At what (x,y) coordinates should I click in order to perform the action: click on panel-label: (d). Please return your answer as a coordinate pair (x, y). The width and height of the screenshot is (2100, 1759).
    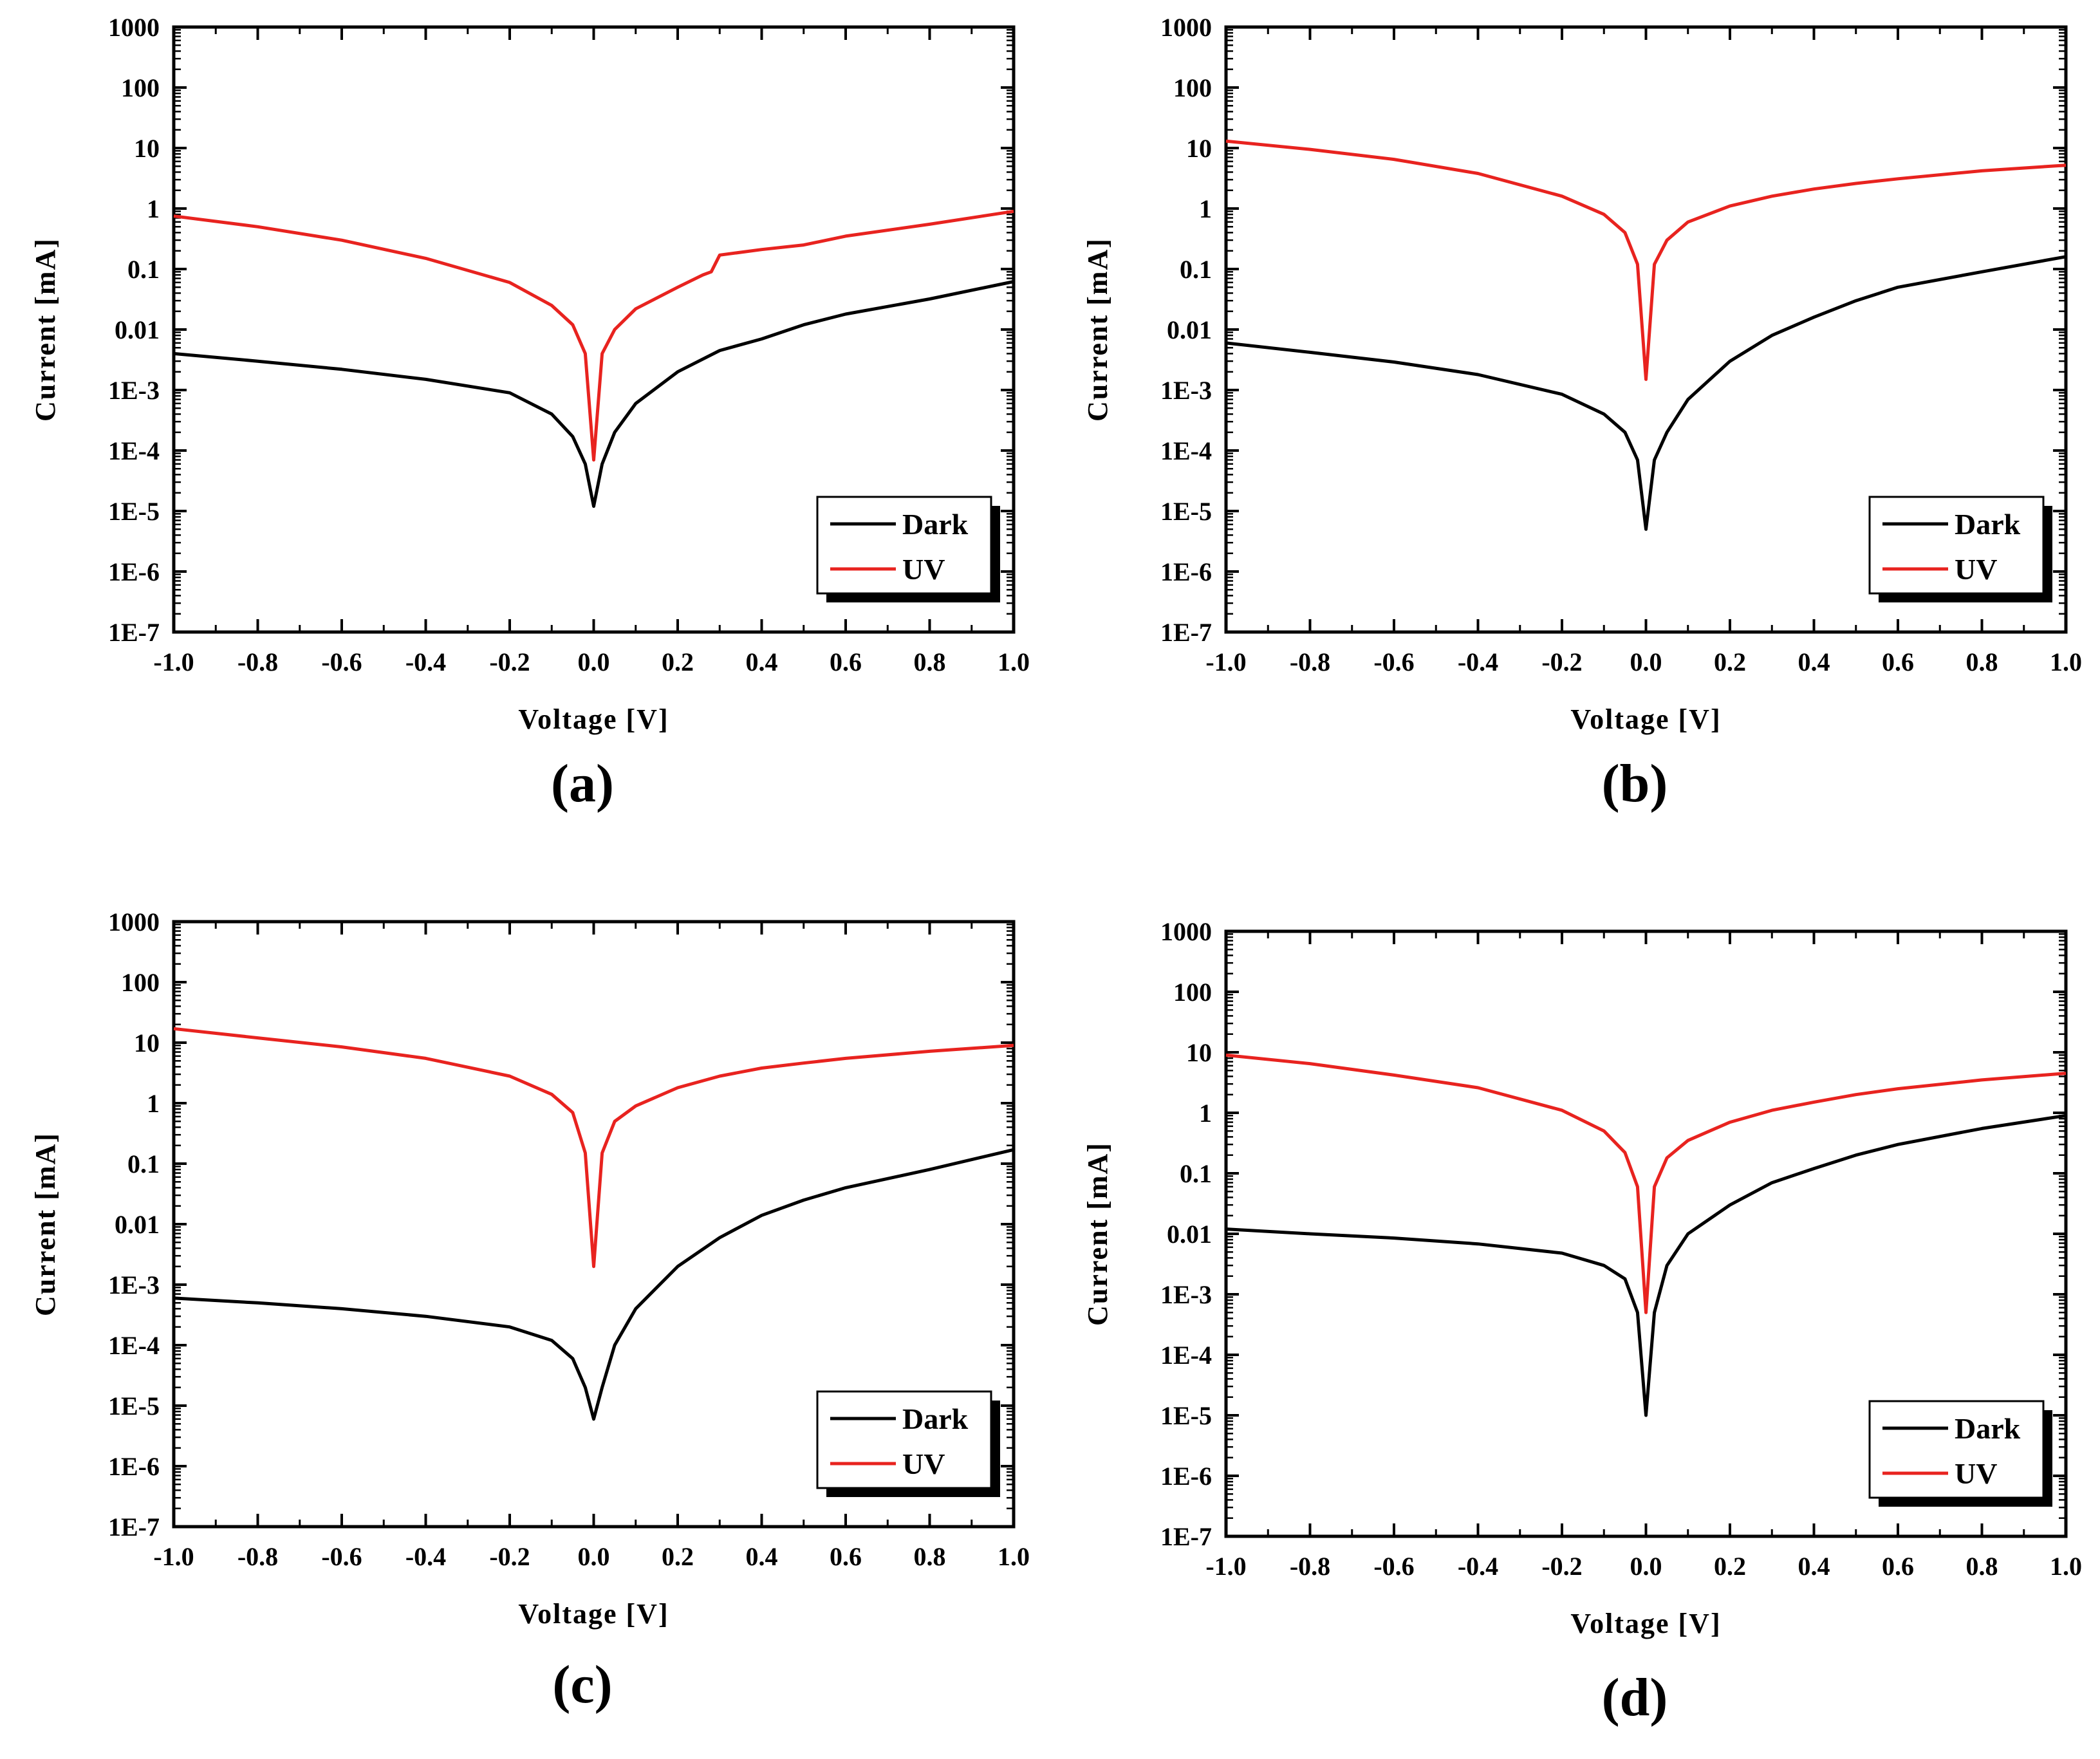
    Looking at the image, I should click on (1635, 1698).